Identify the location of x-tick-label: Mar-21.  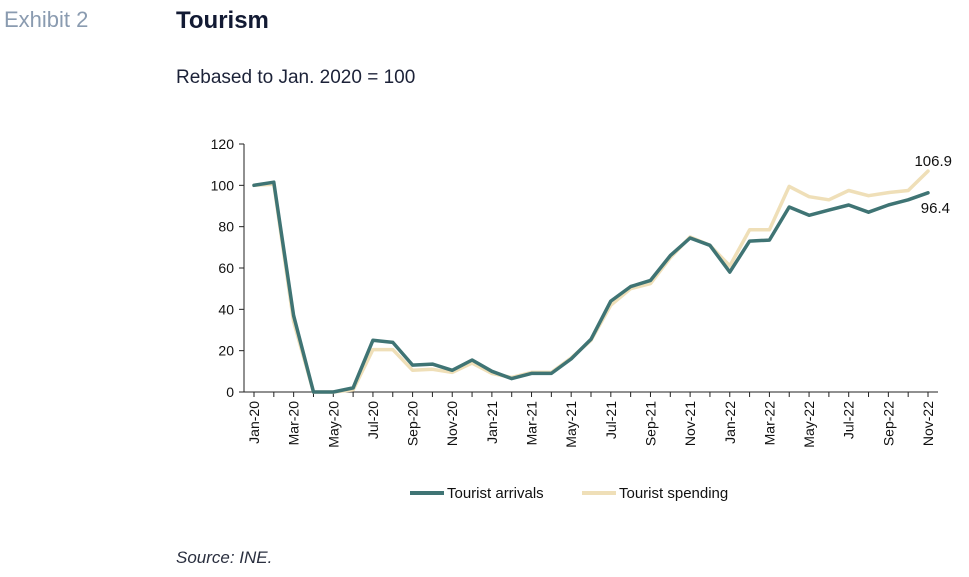
(532, 423).